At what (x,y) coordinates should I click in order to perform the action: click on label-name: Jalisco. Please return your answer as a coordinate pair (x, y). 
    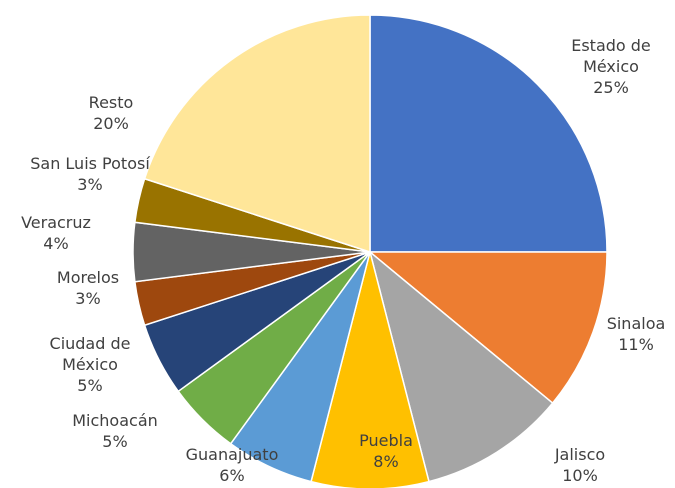
    Looking at the image, I should click on (580, 454).